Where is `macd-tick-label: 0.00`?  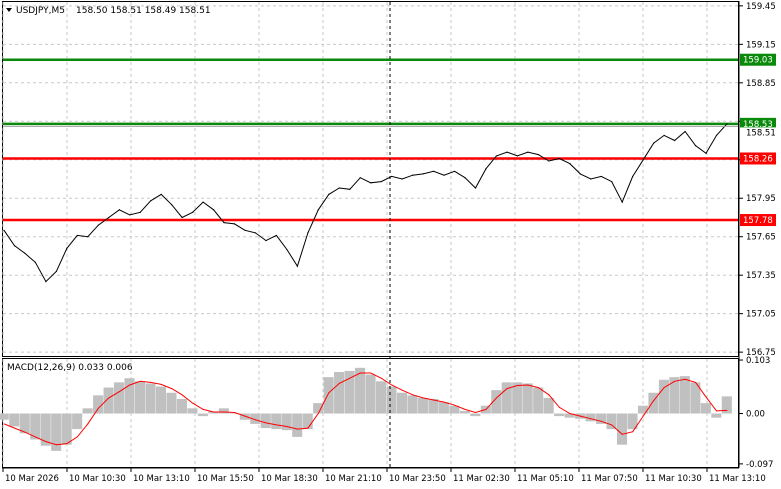
macd-tick-label: 0.00 is located at coordinates (755, 415).